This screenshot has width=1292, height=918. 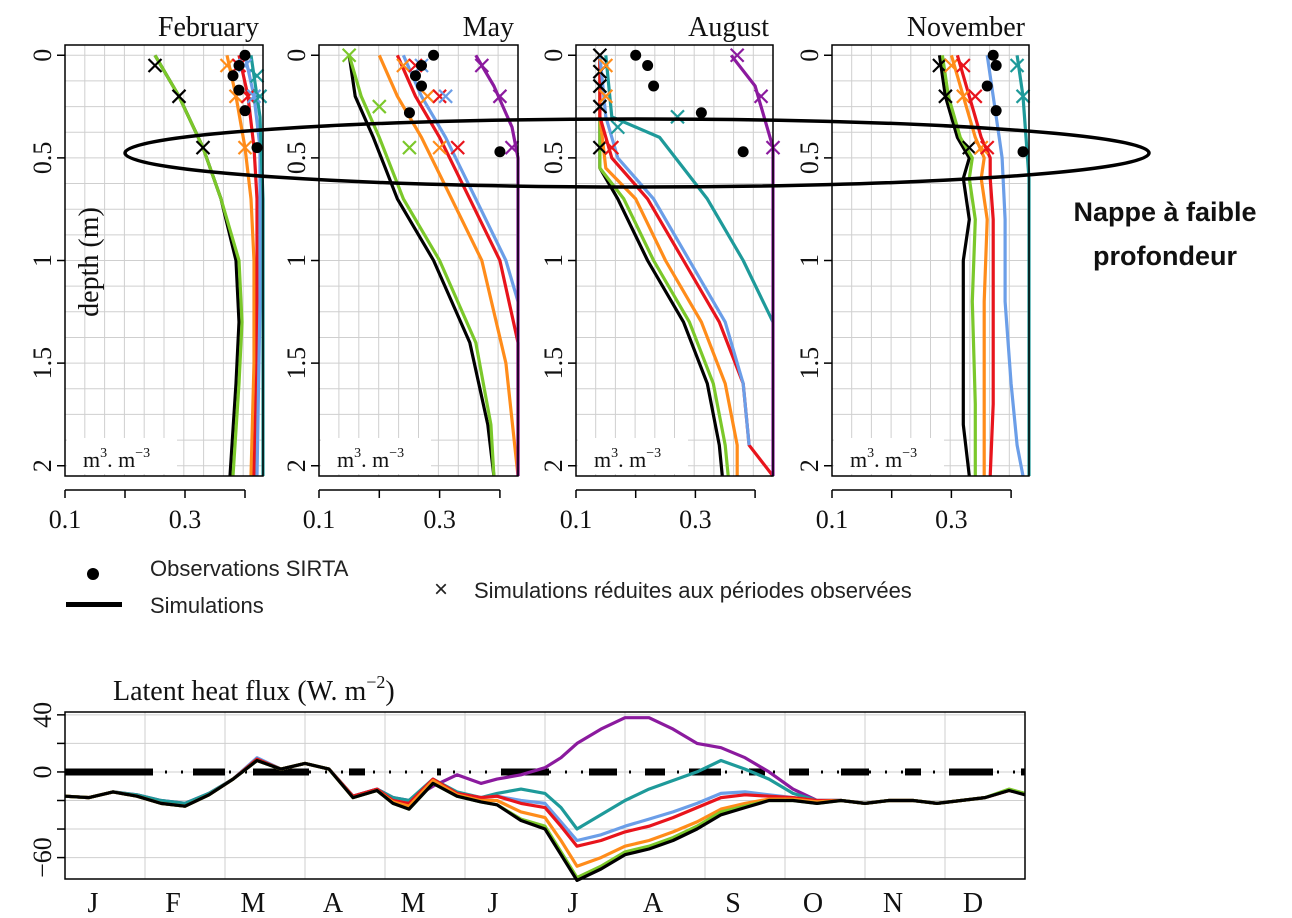 I want to click on series-line-teal, so click(x=689, y=189).